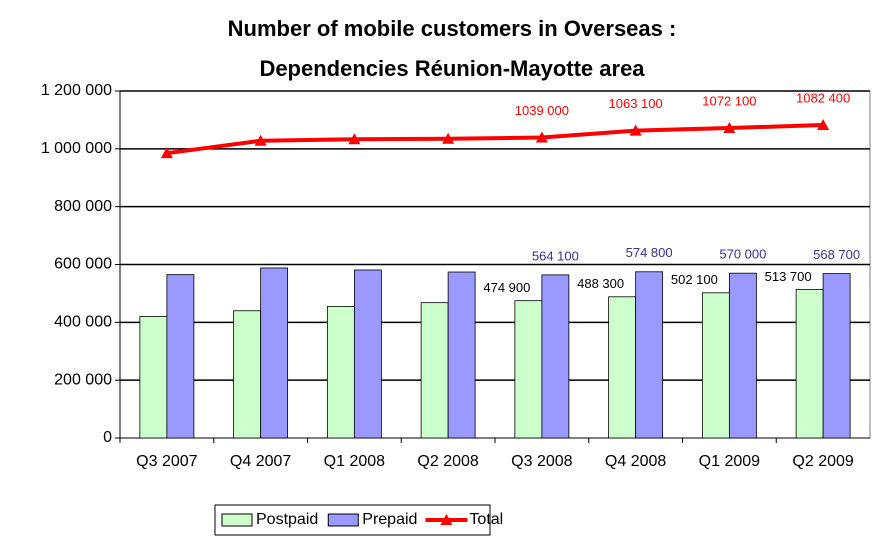 Image resolution: width=879 pixels, height=536 pixels. What do you see at coordinates (389, 519) in the screenshot?
I see `legend-label: Prepaid` at bounding box center [389, 519].